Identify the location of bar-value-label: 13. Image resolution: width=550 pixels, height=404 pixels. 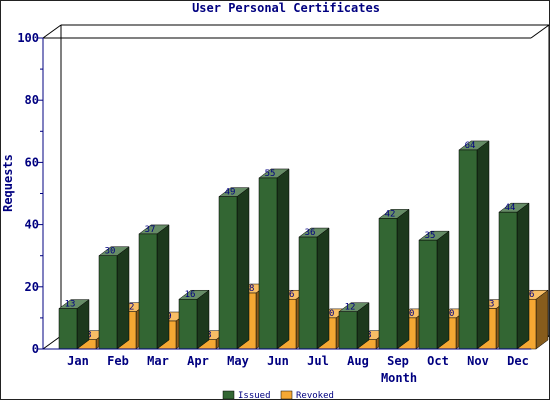
(70, 305).